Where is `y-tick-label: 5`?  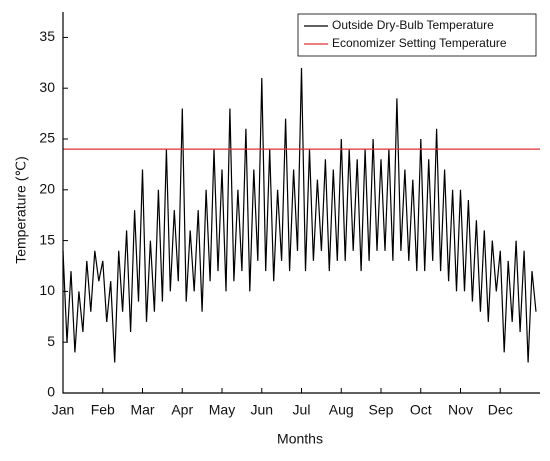
y-tick-label: 5 is located at coordinates (51, 341).